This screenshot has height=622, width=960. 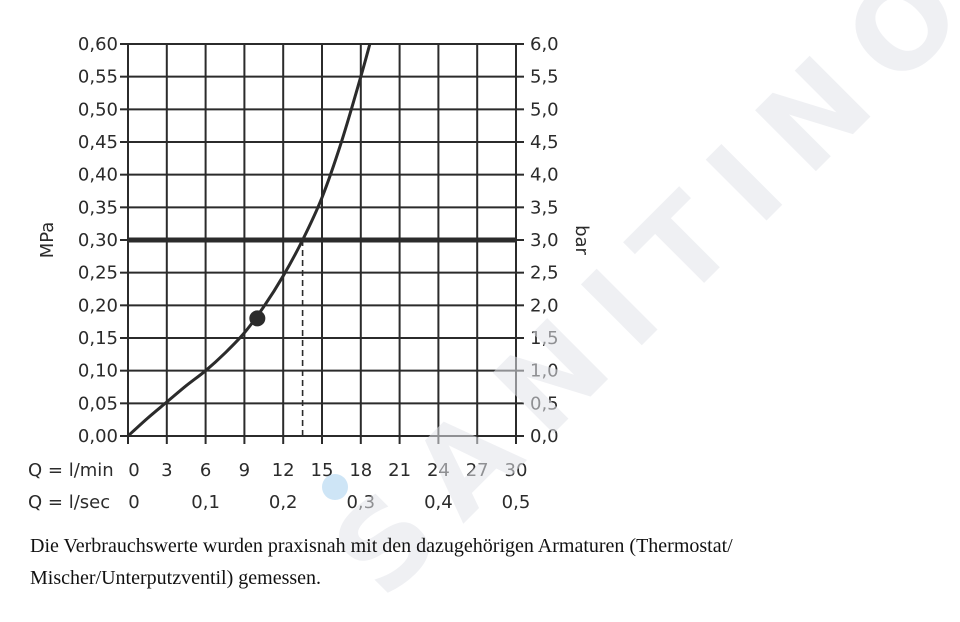 What do you see at coordinates (98, 207) in the screenshot?
I see `y-tick-label-left: 0,35` at bounding box center [98, 207].